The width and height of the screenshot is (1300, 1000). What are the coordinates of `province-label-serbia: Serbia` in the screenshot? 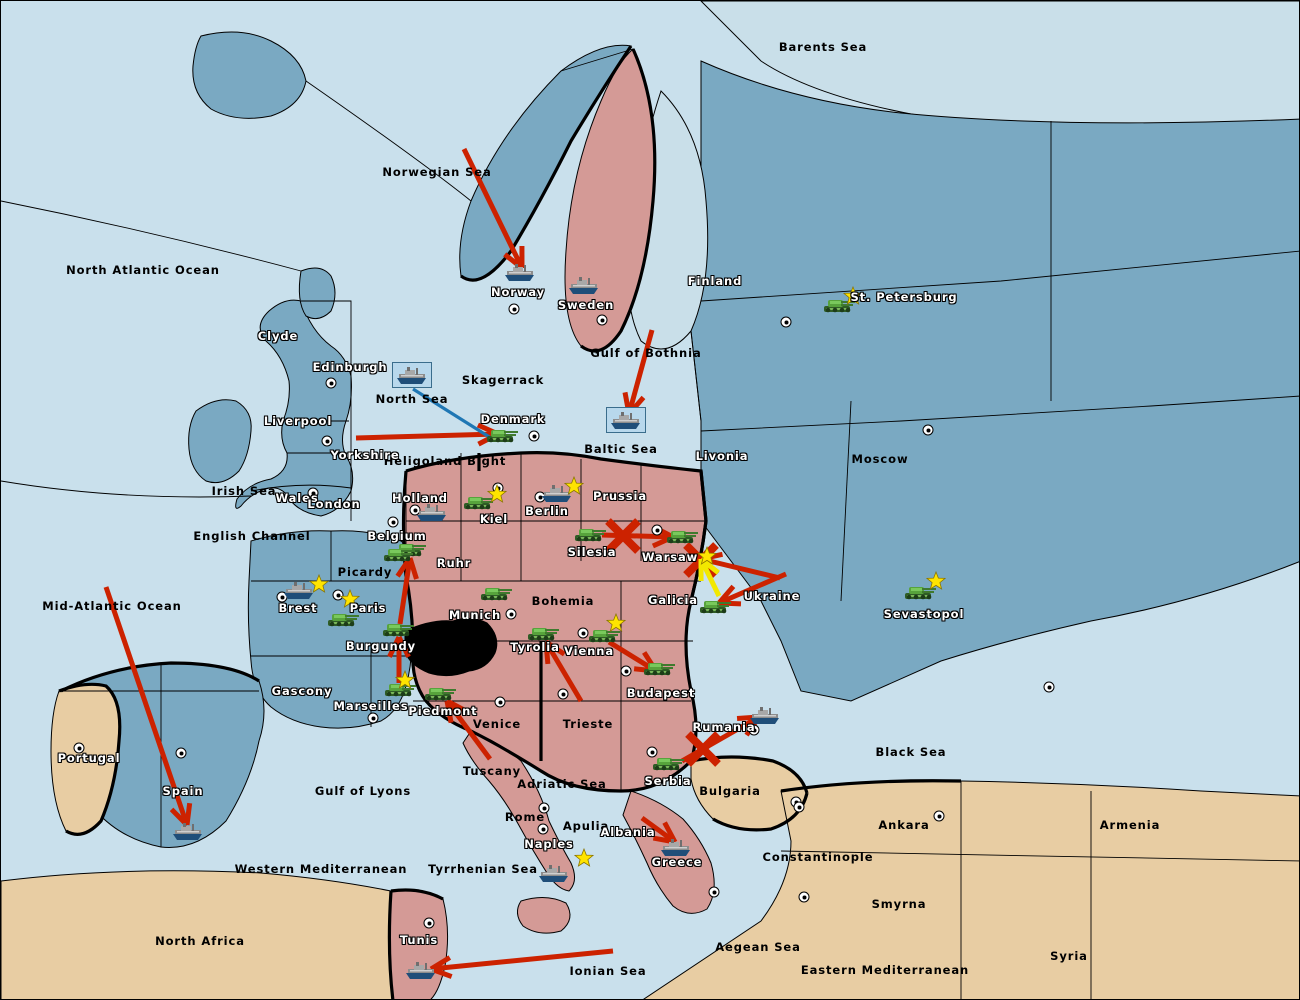 It's located at (668, 781).